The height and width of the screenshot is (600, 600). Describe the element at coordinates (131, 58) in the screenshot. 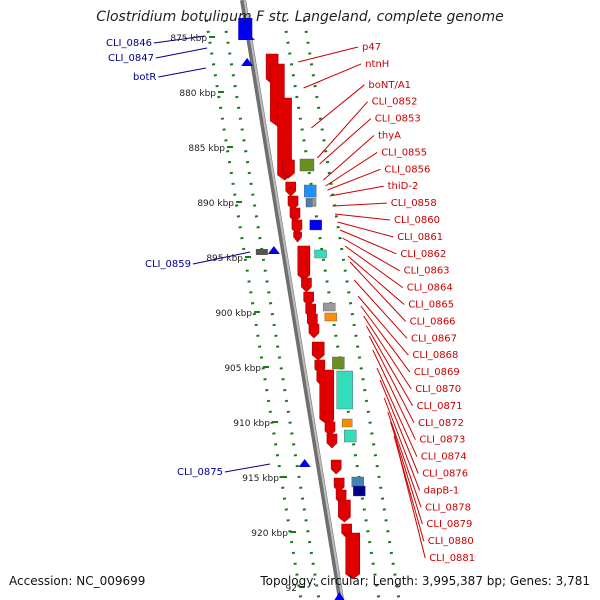

I see `reverse-gene-label: CLI_0847` at that location.